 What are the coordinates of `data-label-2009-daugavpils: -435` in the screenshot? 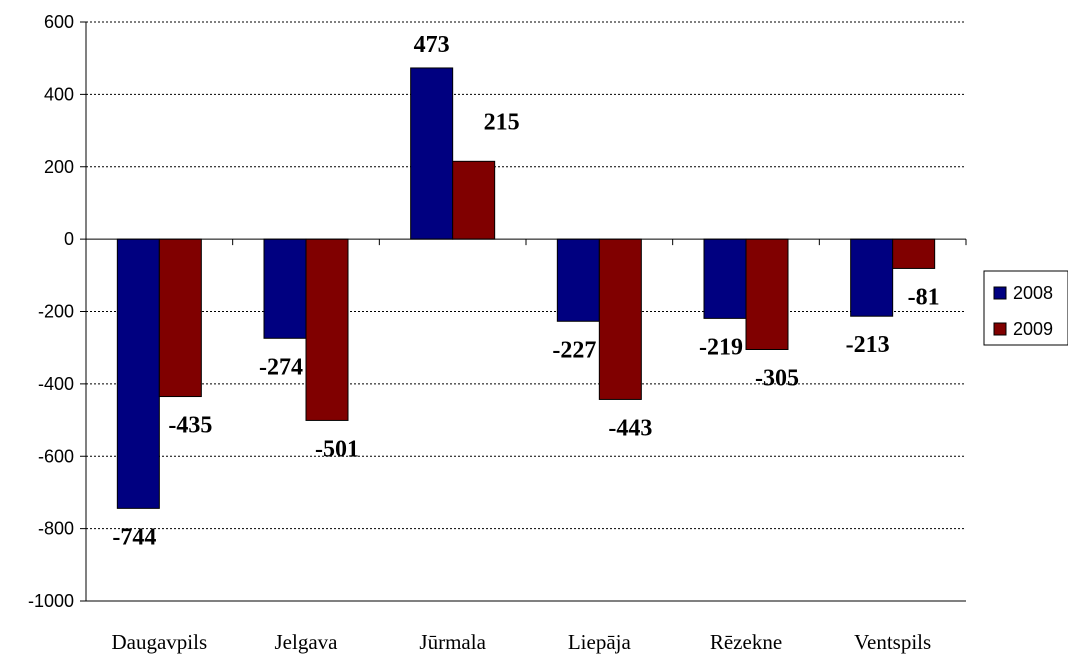 It's located at (190, 426).